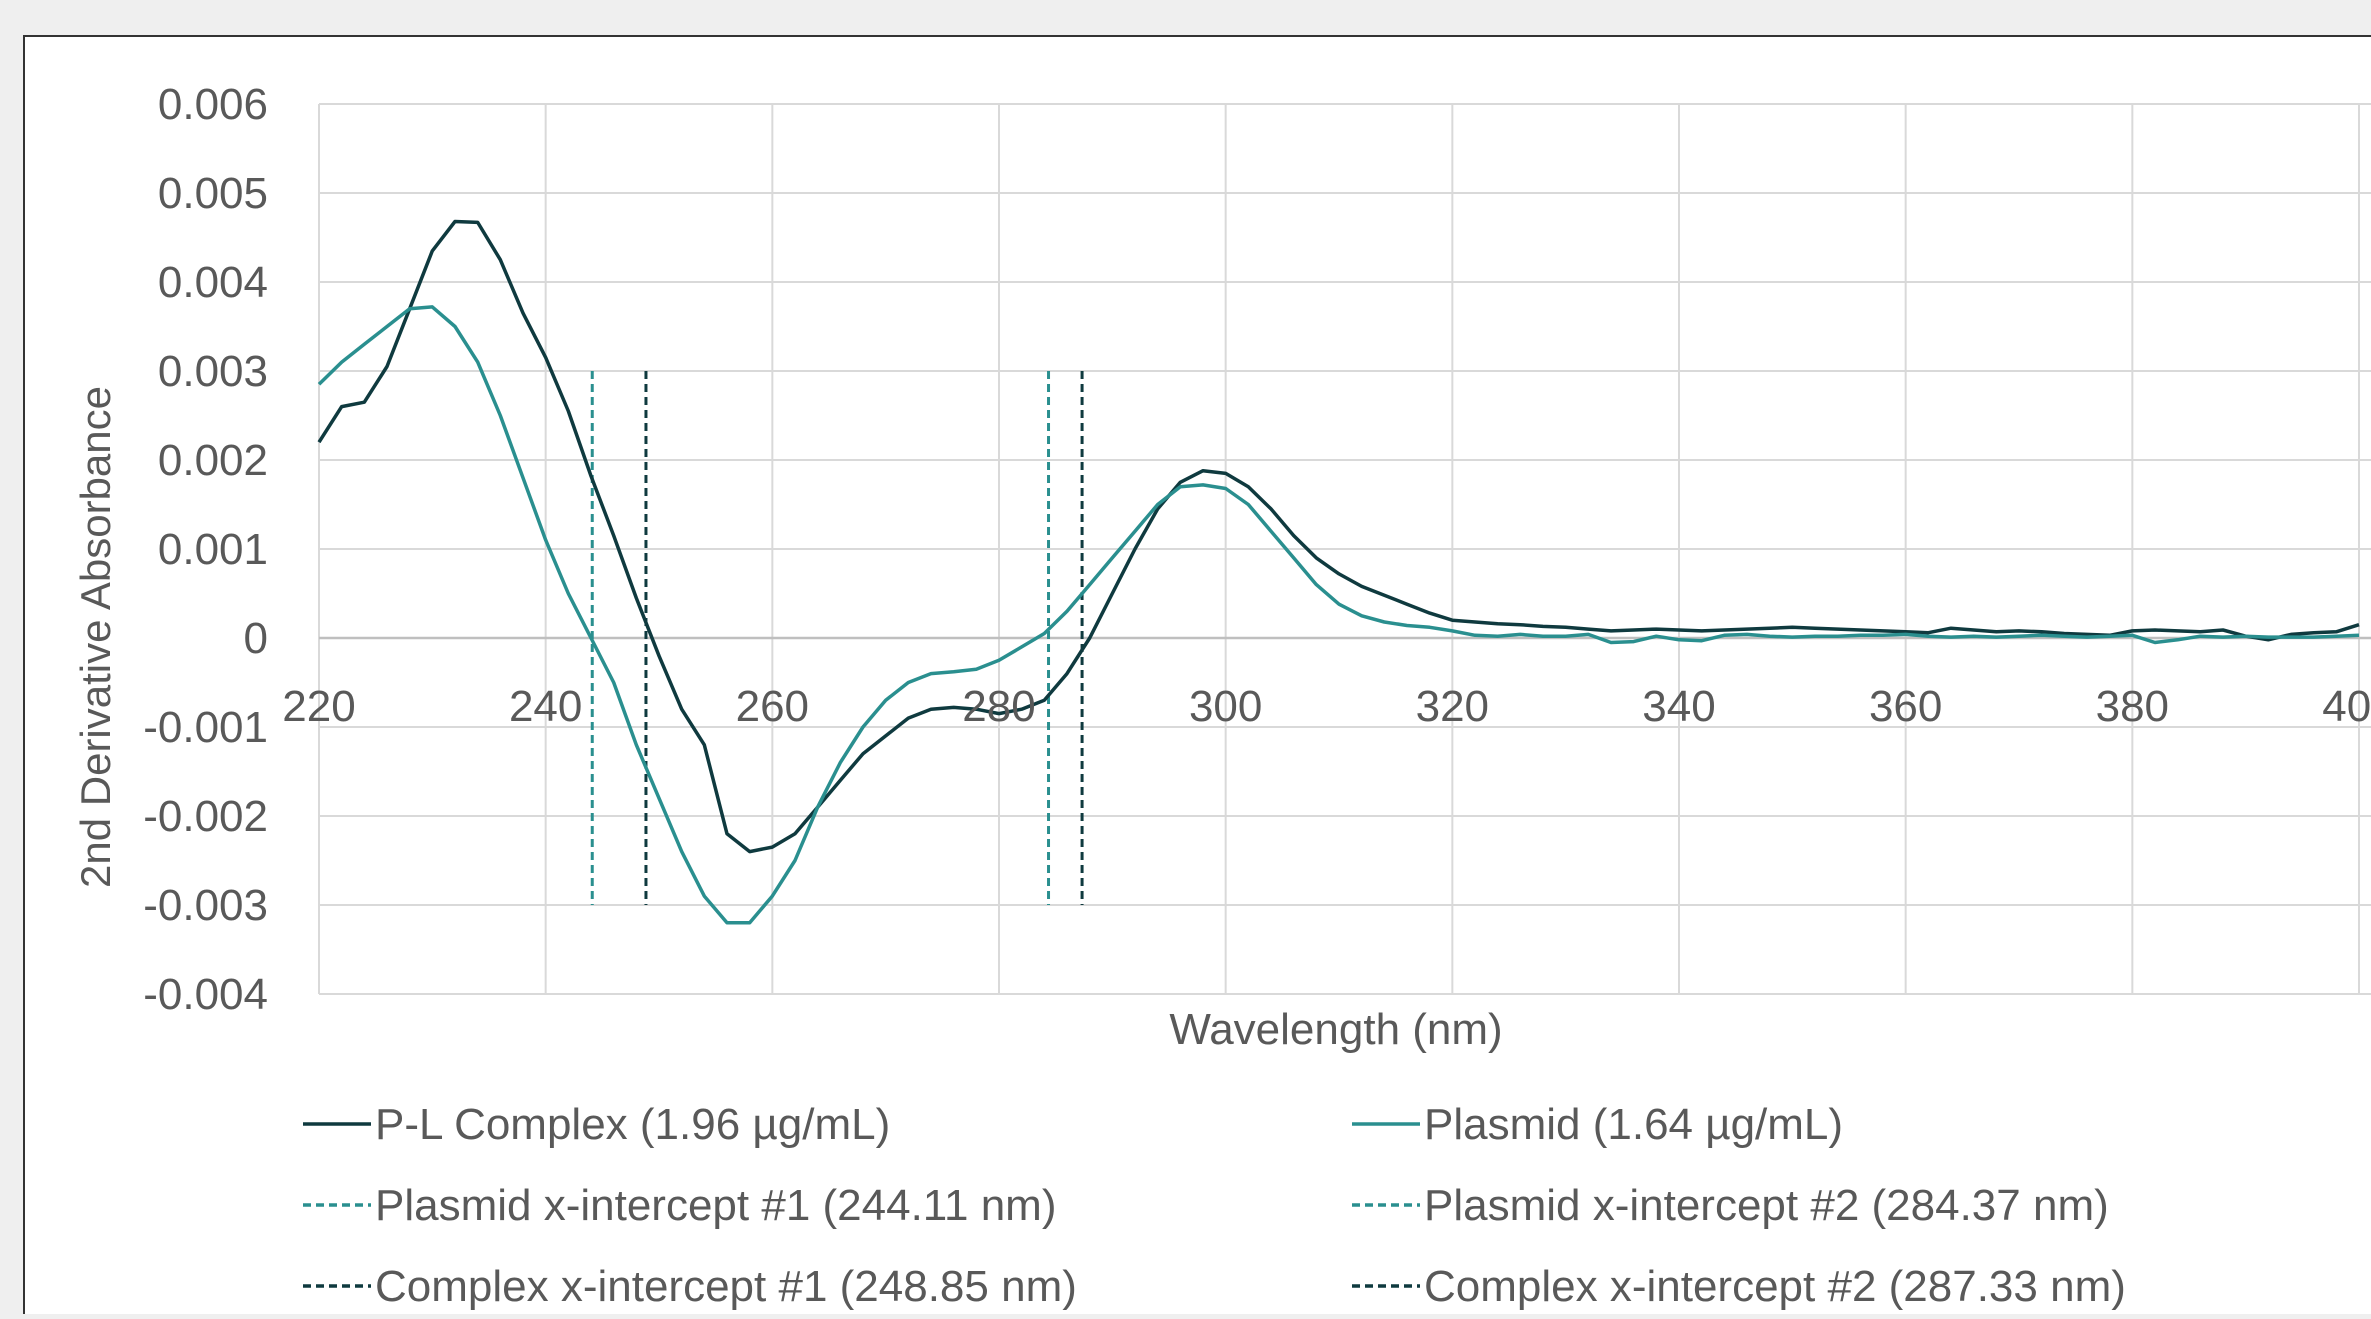  I want to click on x-tick-label: 320, so click(1452, 706).